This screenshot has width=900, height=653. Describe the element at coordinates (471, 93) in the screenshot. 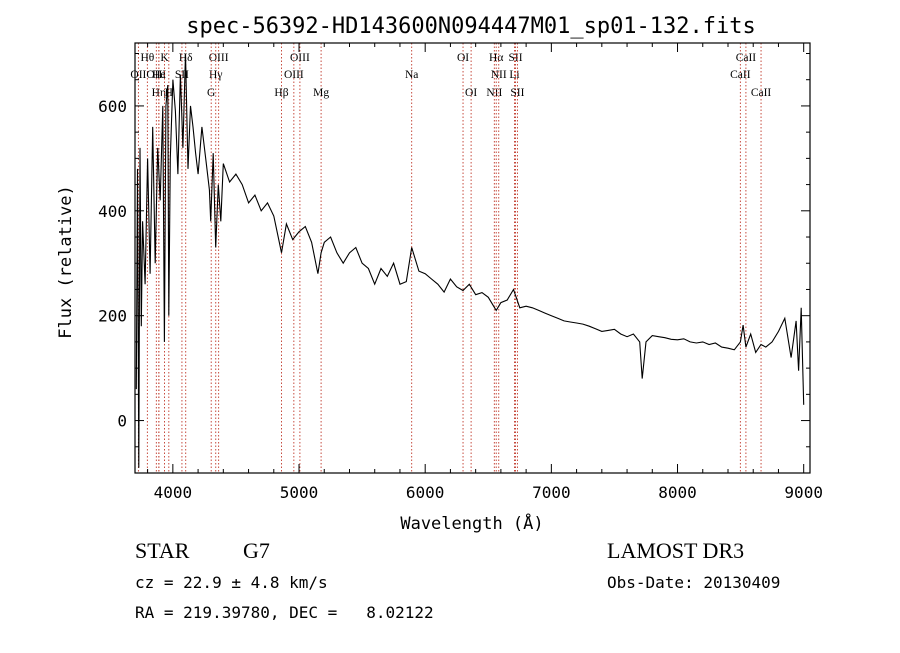

I see `marker-label-18: OI` at that location.